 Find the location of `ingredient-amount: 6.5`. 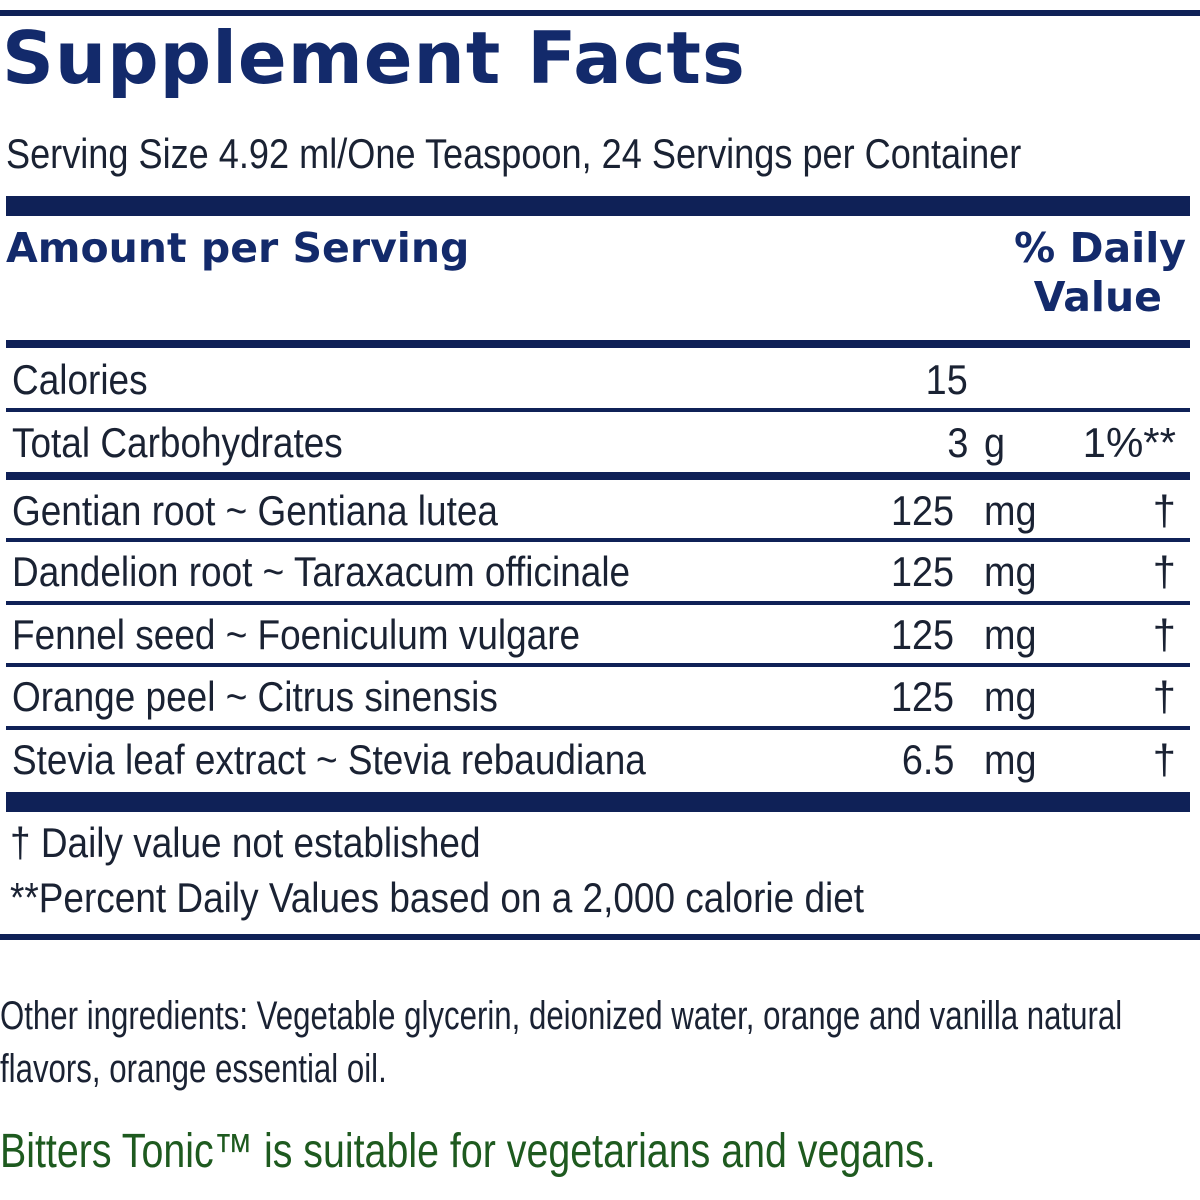

ingredient-amount: 6.5 is located at coordinates (927, 759).